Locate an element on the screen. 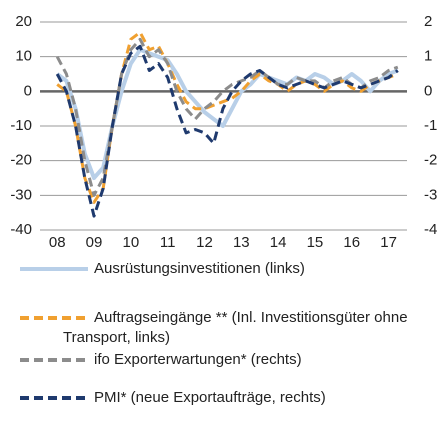 The height and width of the screenshot is (421, 446). y-tick-label: 0 is located at coordinates (28, 90).